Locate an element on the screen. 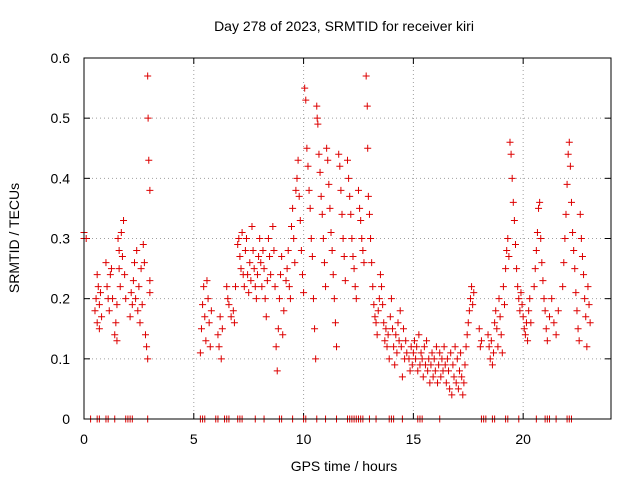 The image size is (640, 480). y-tick-label: 0.1 is located at coordinates (61, 359).